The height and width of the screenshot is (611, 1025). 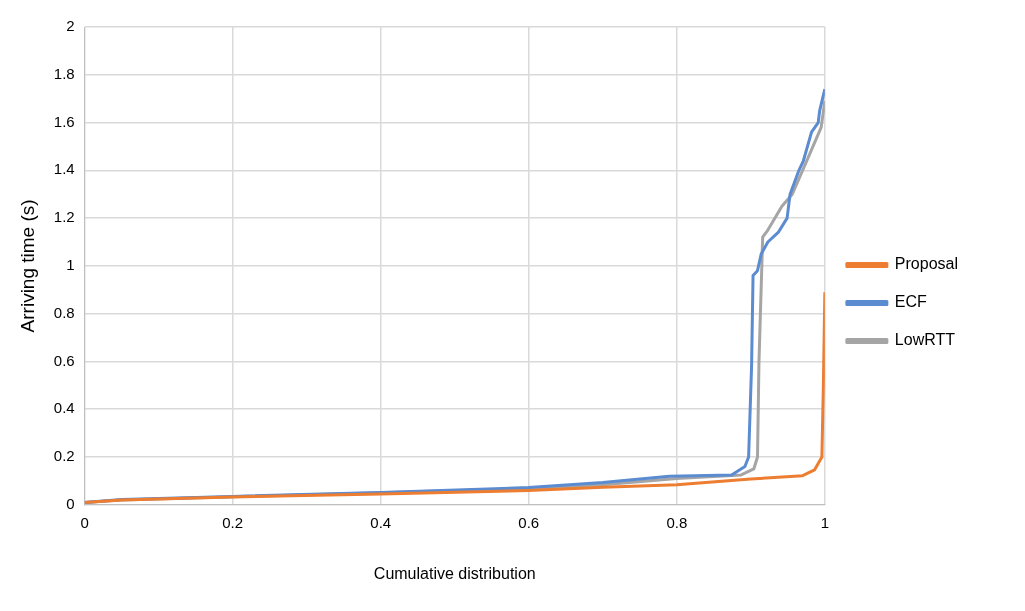 I want to click on y-tick-label: 1.8, so click(x=64, y=73).